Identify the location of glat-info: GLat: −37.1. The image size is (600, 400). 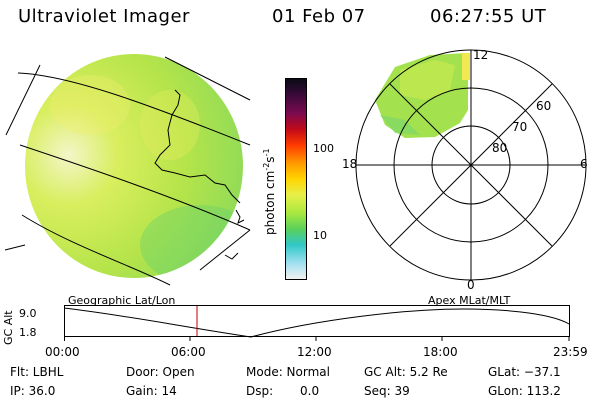
(524, 372).